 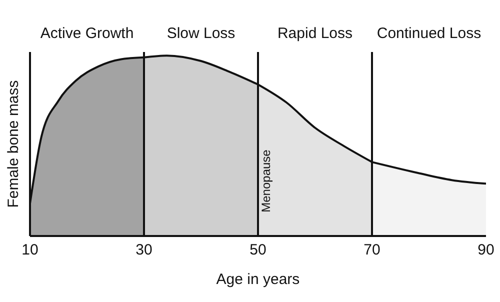 I want to click on ref-line-label: Menopause, so click(x=266, y=180).